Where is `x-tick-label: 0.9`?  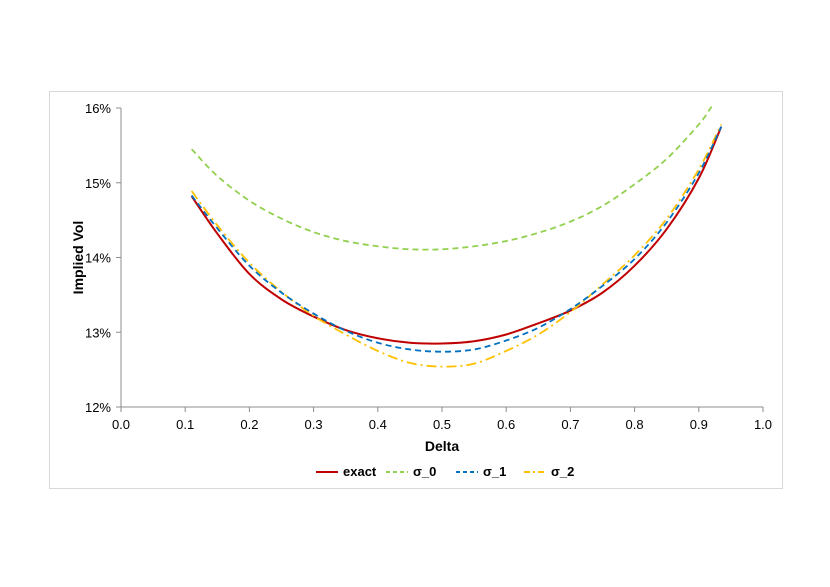
x-tick-label: 0.9 is located at coordinates (699, 424).